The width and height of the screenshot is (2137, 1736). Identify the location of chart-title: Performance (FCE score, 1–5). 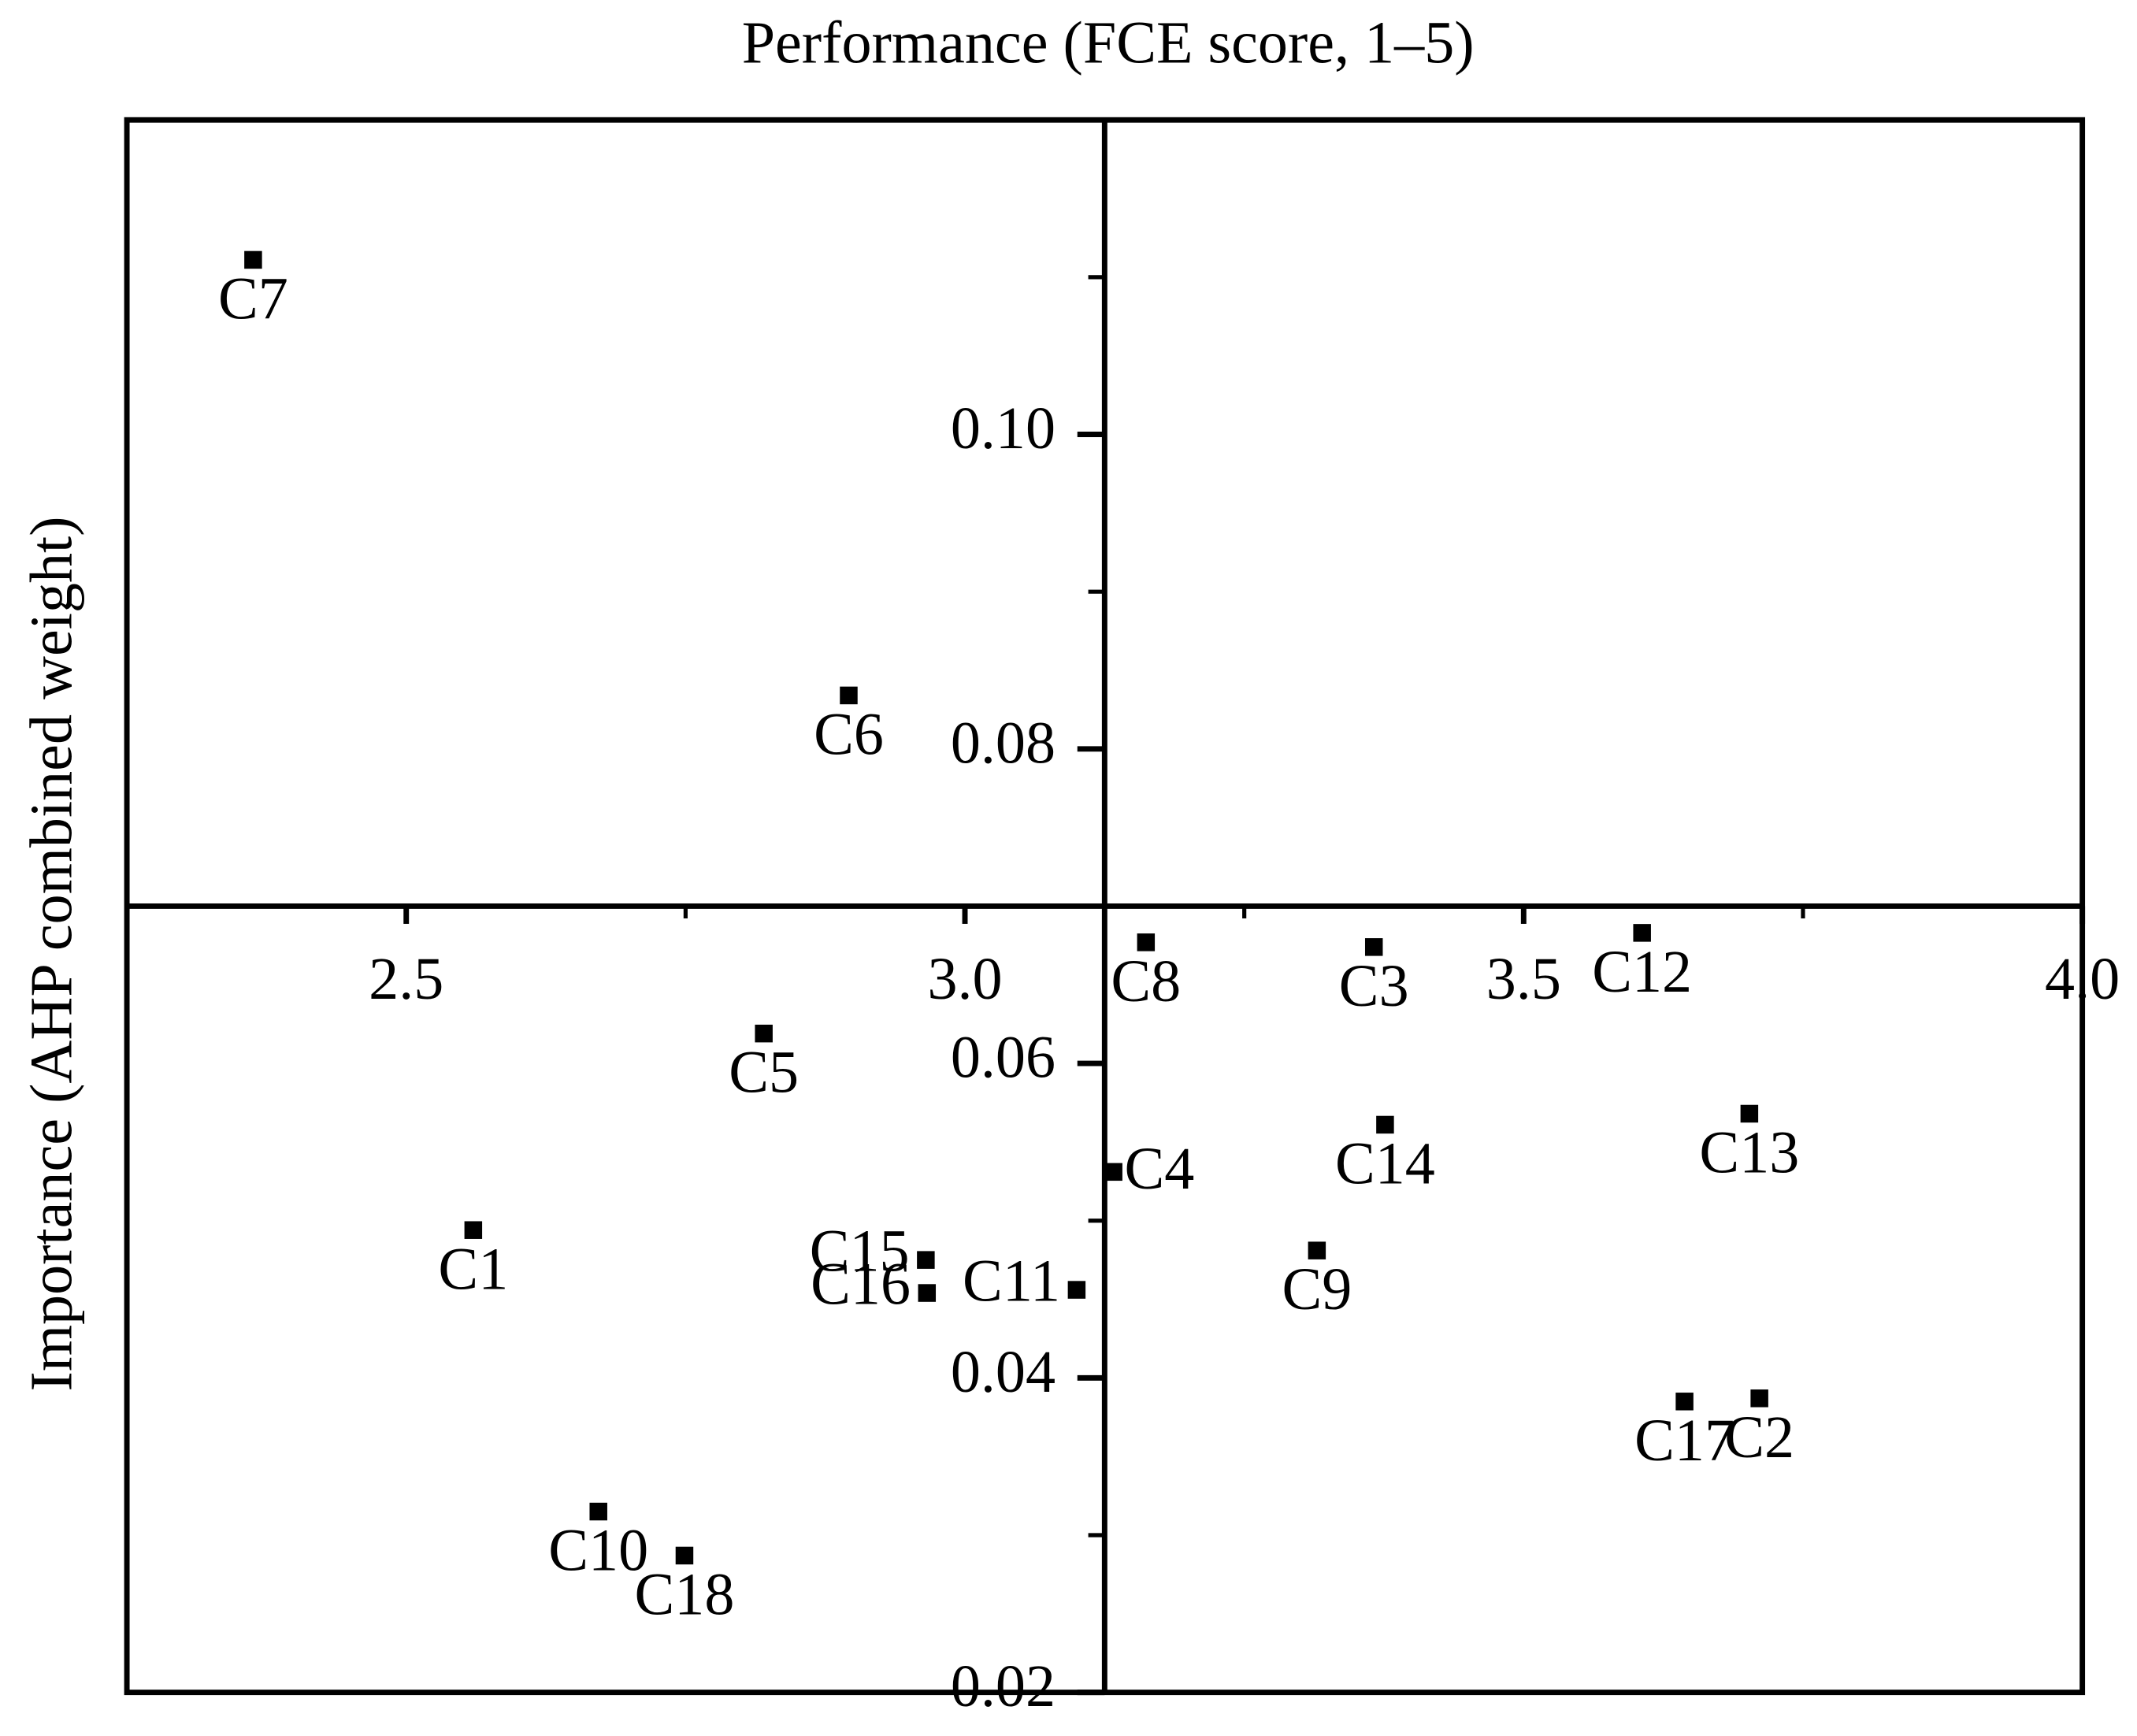
(1108, 43).